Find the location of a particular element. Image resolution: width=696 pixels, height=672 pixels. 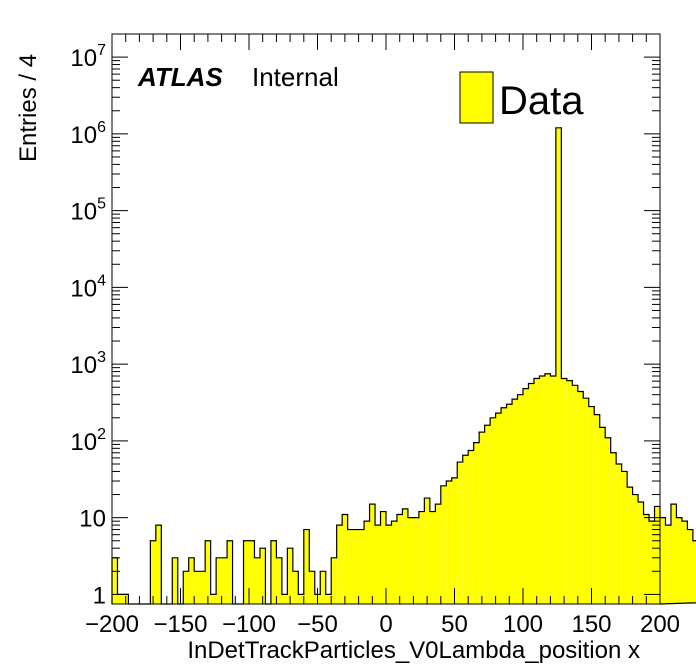

x-tick-label: −50 is located at coordinates (317, 624).